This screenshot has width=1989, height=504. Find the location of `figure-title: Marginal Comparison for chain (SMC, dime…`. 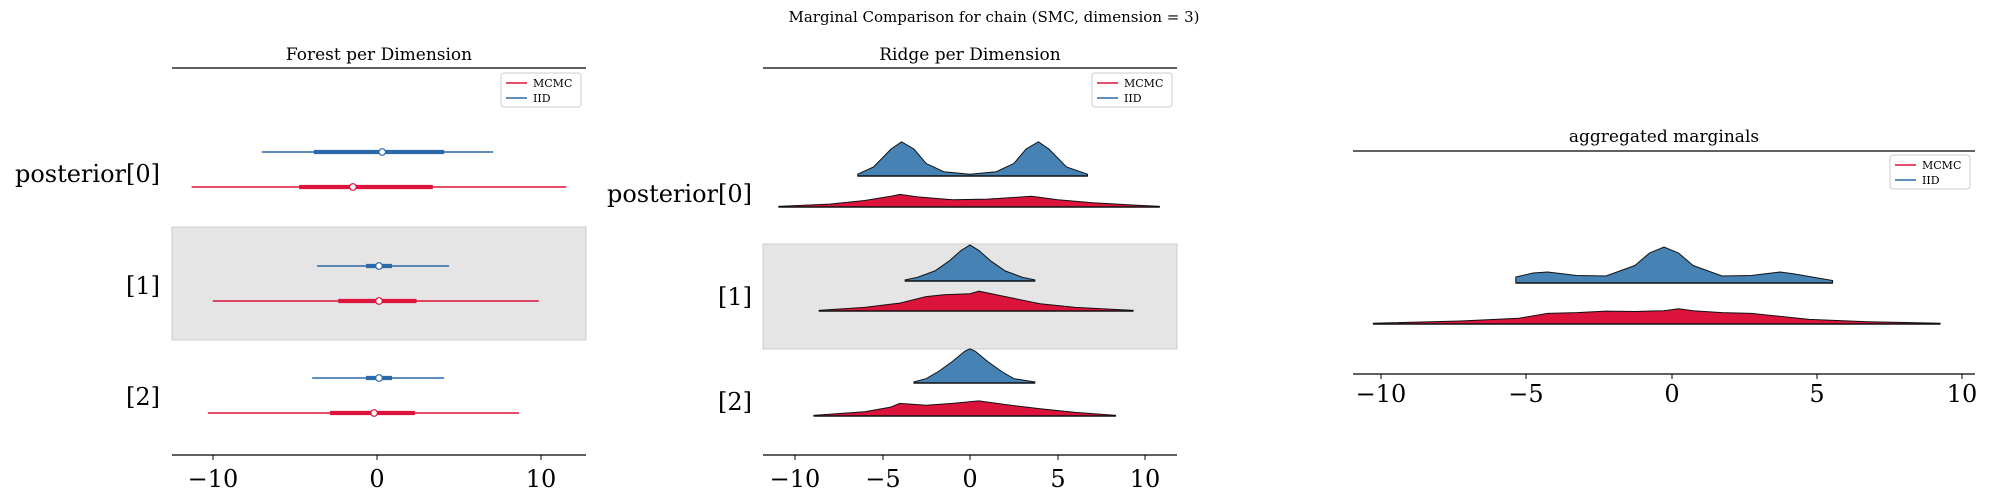

figure-title: Marginal Comparison for chain (SMC, dime… is located at coordinates (993, 17).